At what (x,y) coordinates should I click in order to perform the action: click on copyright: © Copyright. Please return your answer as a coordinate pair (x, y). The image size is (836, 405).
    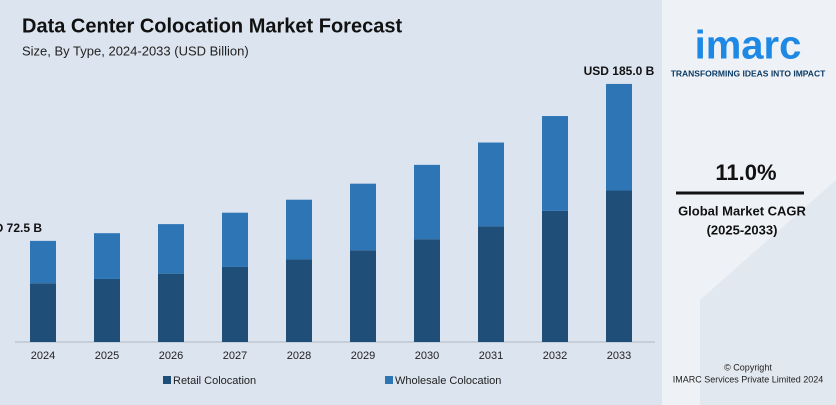
    Looking at the image, I should click on (748, 367).